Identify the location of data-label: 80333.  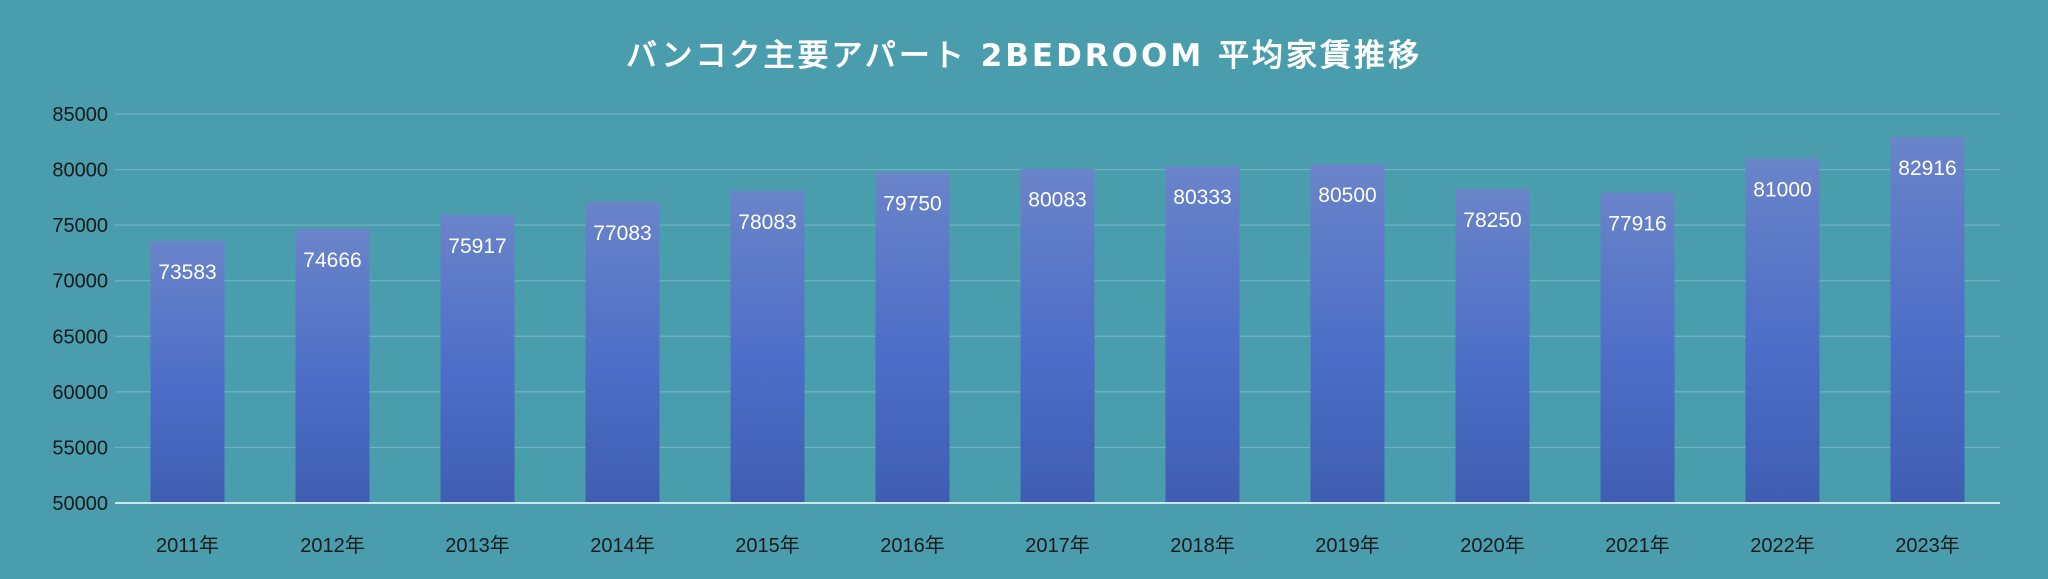
(1202, 197).